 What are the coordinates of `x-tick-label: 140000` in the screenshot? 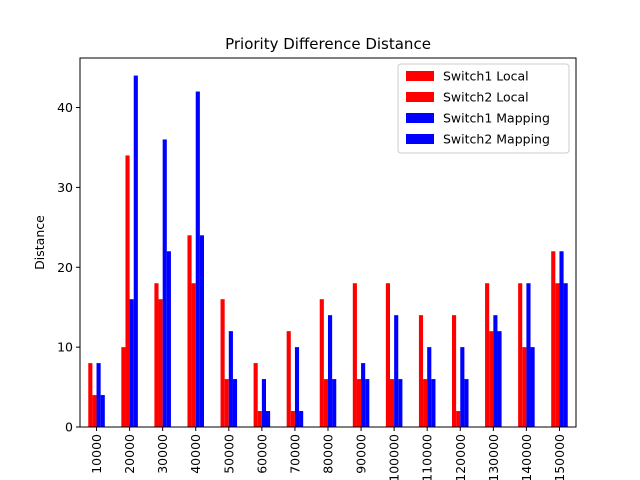 It's located at (526, 457).